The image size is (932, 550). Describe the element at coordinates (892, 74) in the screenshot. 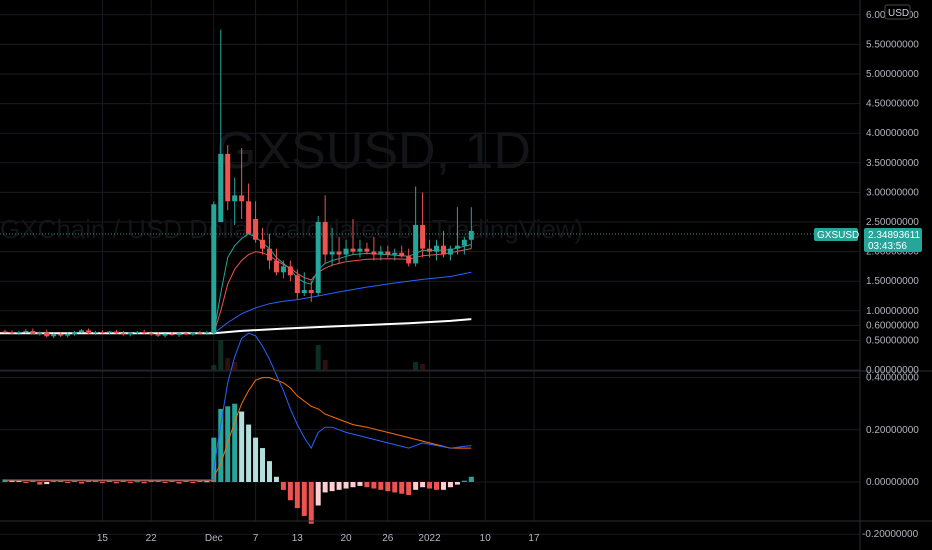

I see `price-tick-label: 5.00000000` at that location.